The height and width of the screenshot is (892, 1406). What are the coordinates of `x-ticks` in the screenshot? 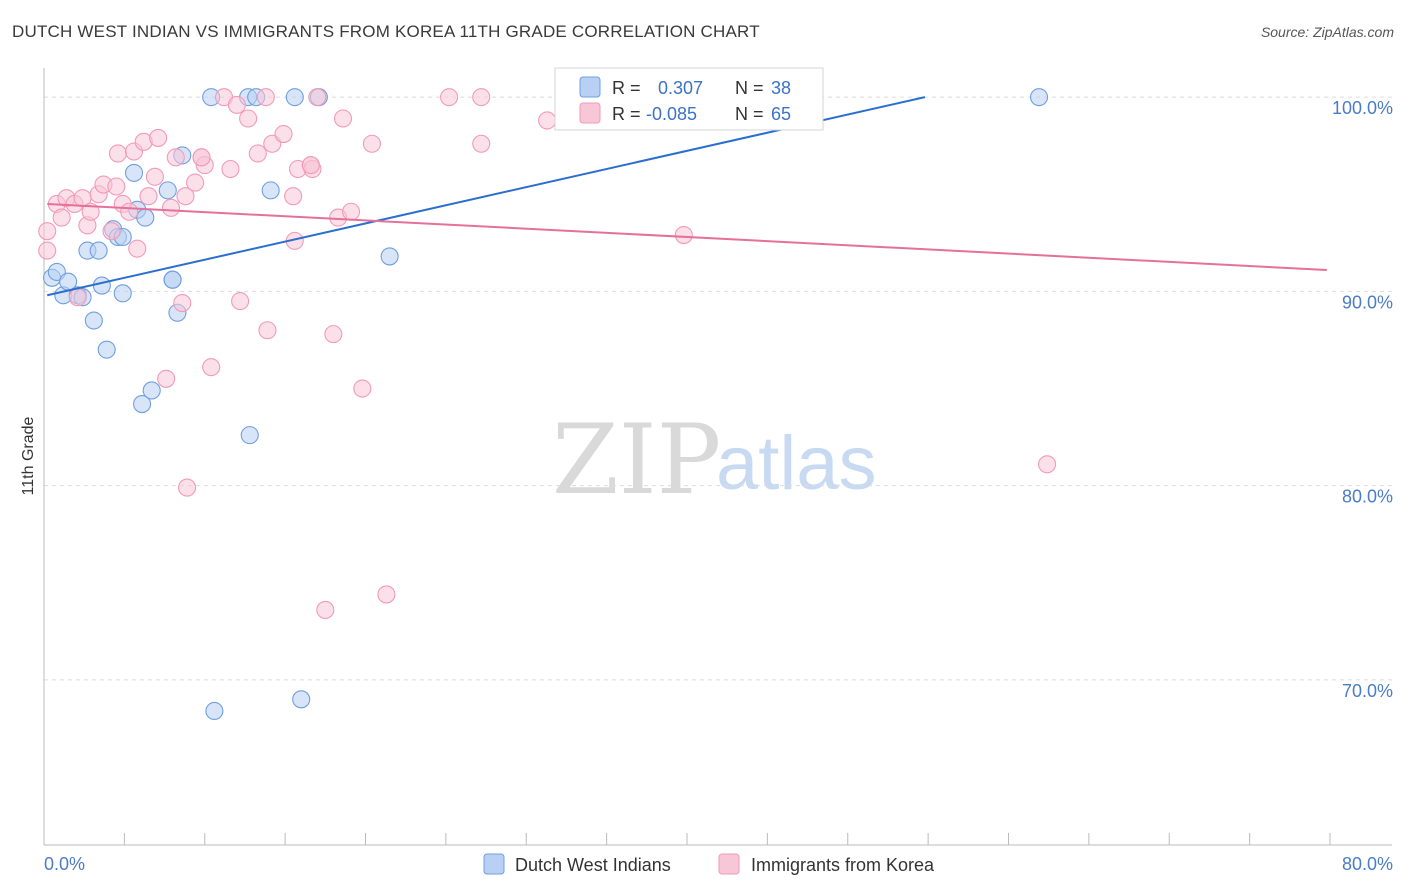 It's located at (727, 839).